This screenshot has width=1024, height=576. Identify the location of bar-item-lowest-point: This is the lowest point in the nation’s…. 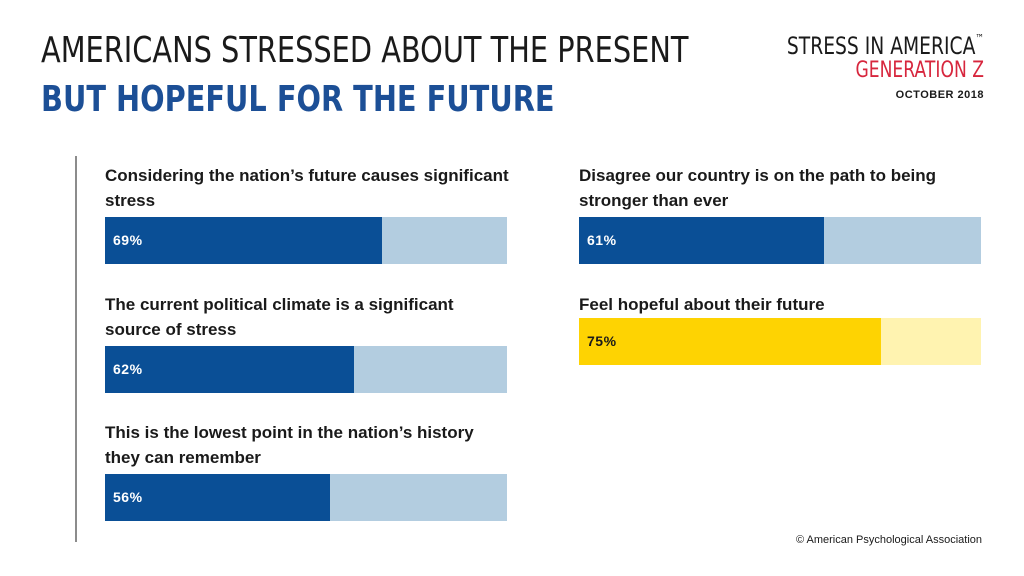
(307, 470).